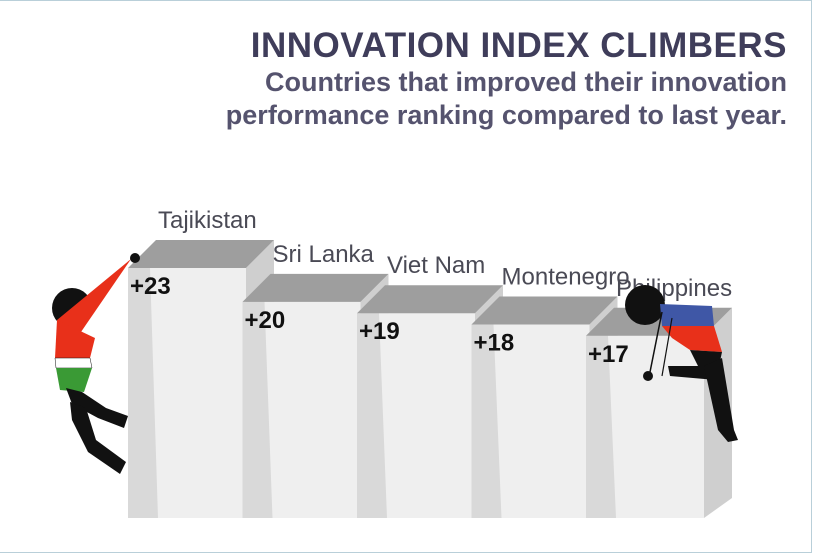  What do you see at coordinates (74, 380) in the screenshot?
I see `left-climber-torso-green` at bounding box center [74, 380].